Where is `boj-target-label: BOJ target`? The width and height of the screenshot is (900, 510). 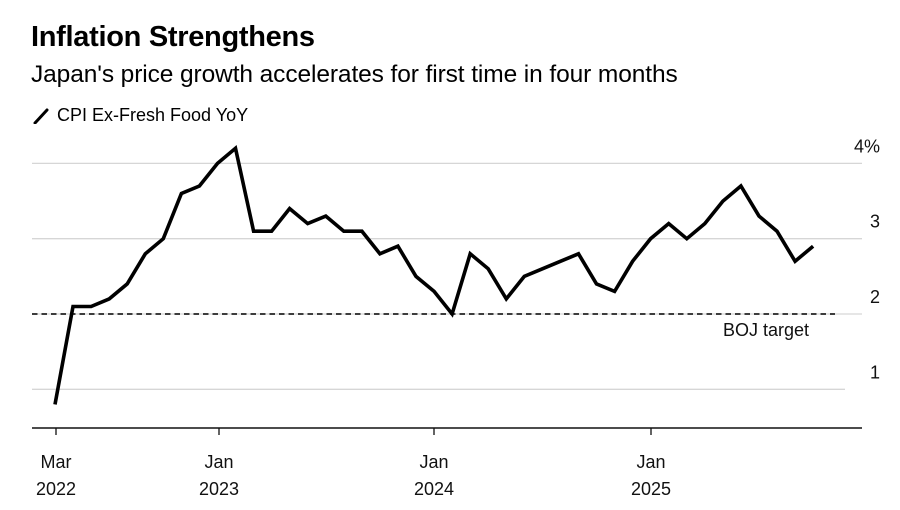 boj-target-label: BOJ target is located at coordinates (766, 330).